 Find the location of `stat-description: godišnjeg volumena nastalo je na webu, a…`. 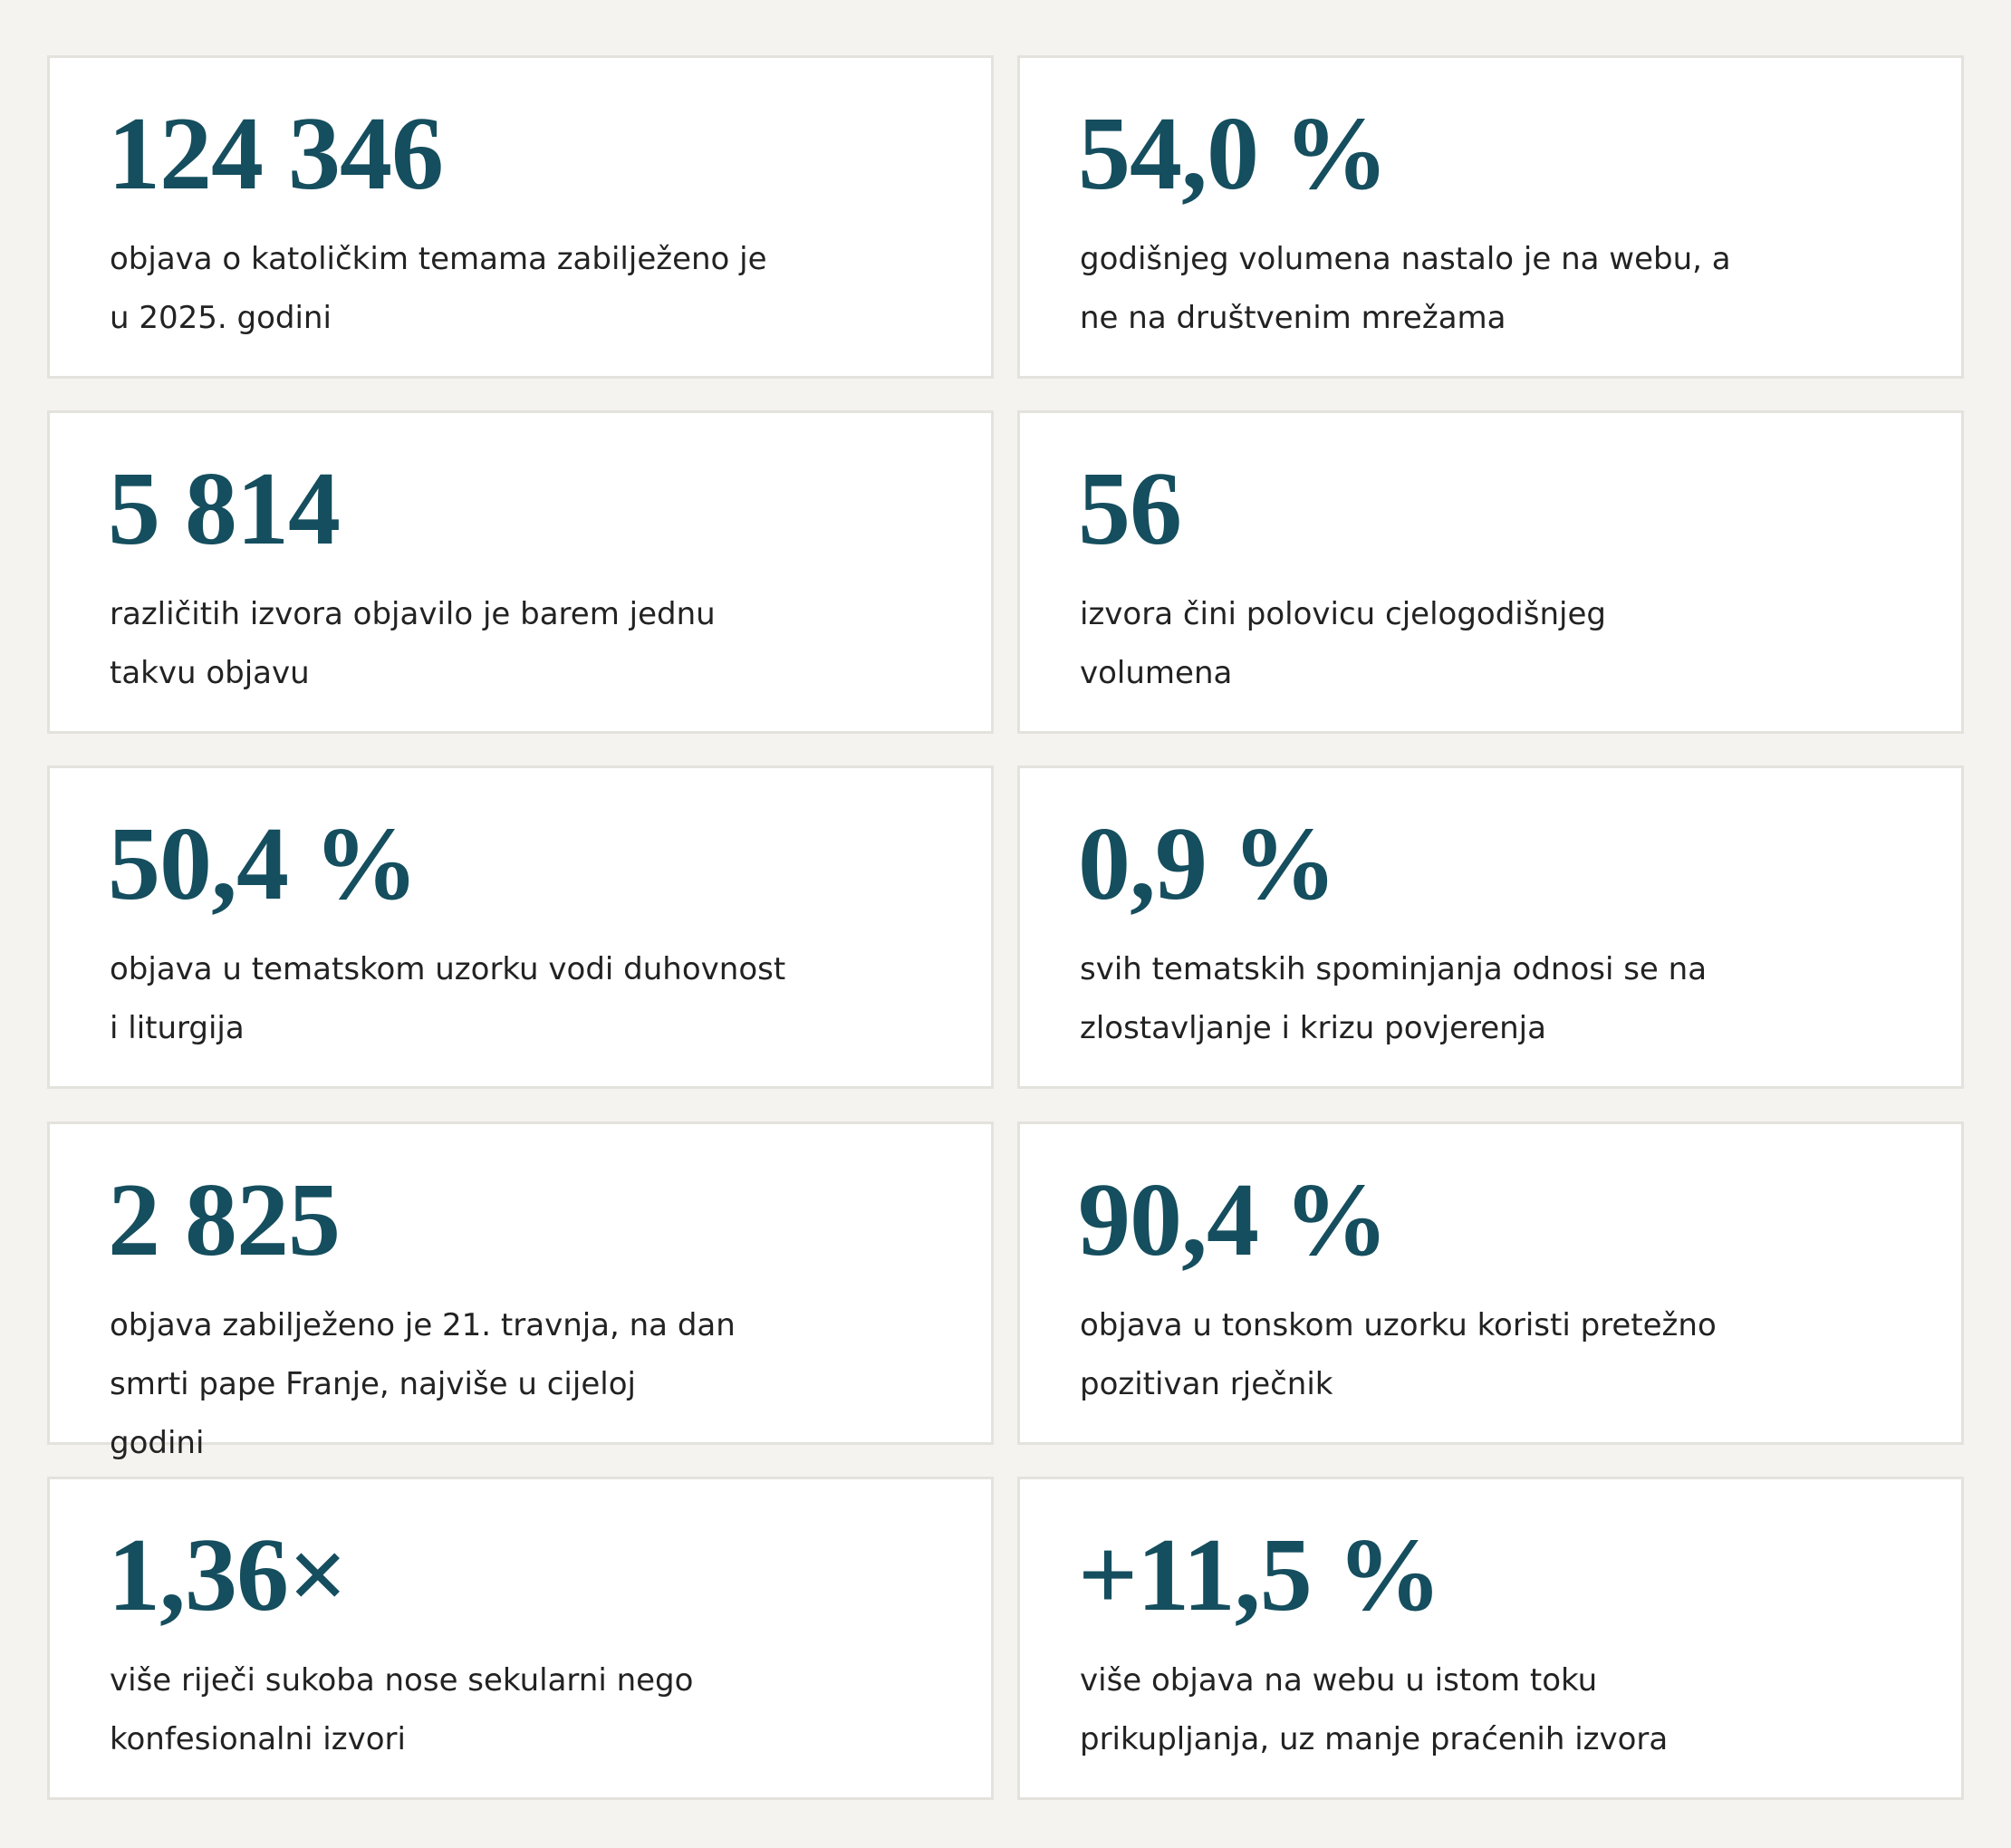

stat-description: godišnjeg volumena nastalo je na webu, a… is located at coordinates (1405, 289).